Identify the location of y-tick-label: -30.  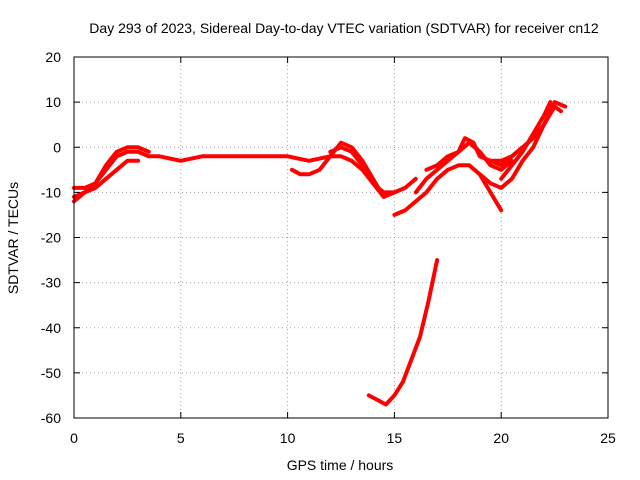
(51, 283).